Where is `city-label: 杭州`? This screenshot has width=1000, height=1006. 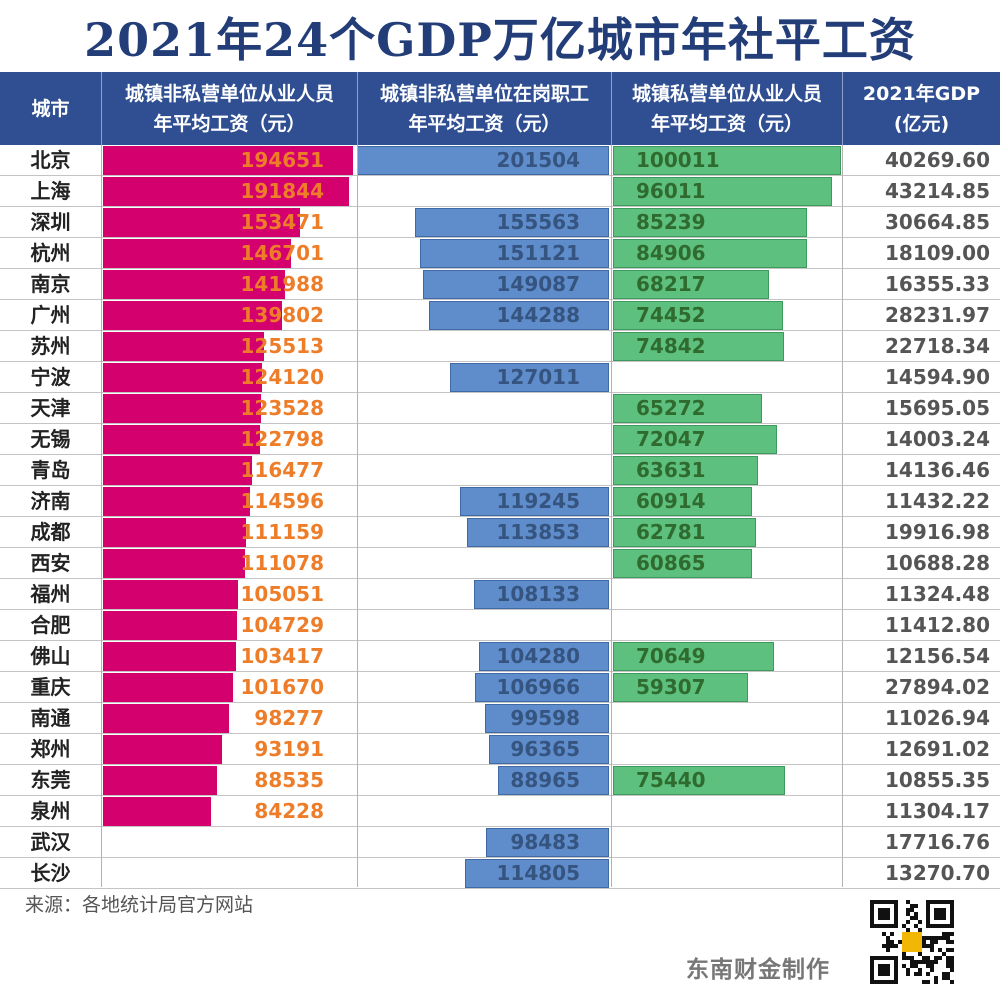
city-label: 杭州 is located at coordinates (50, 253).